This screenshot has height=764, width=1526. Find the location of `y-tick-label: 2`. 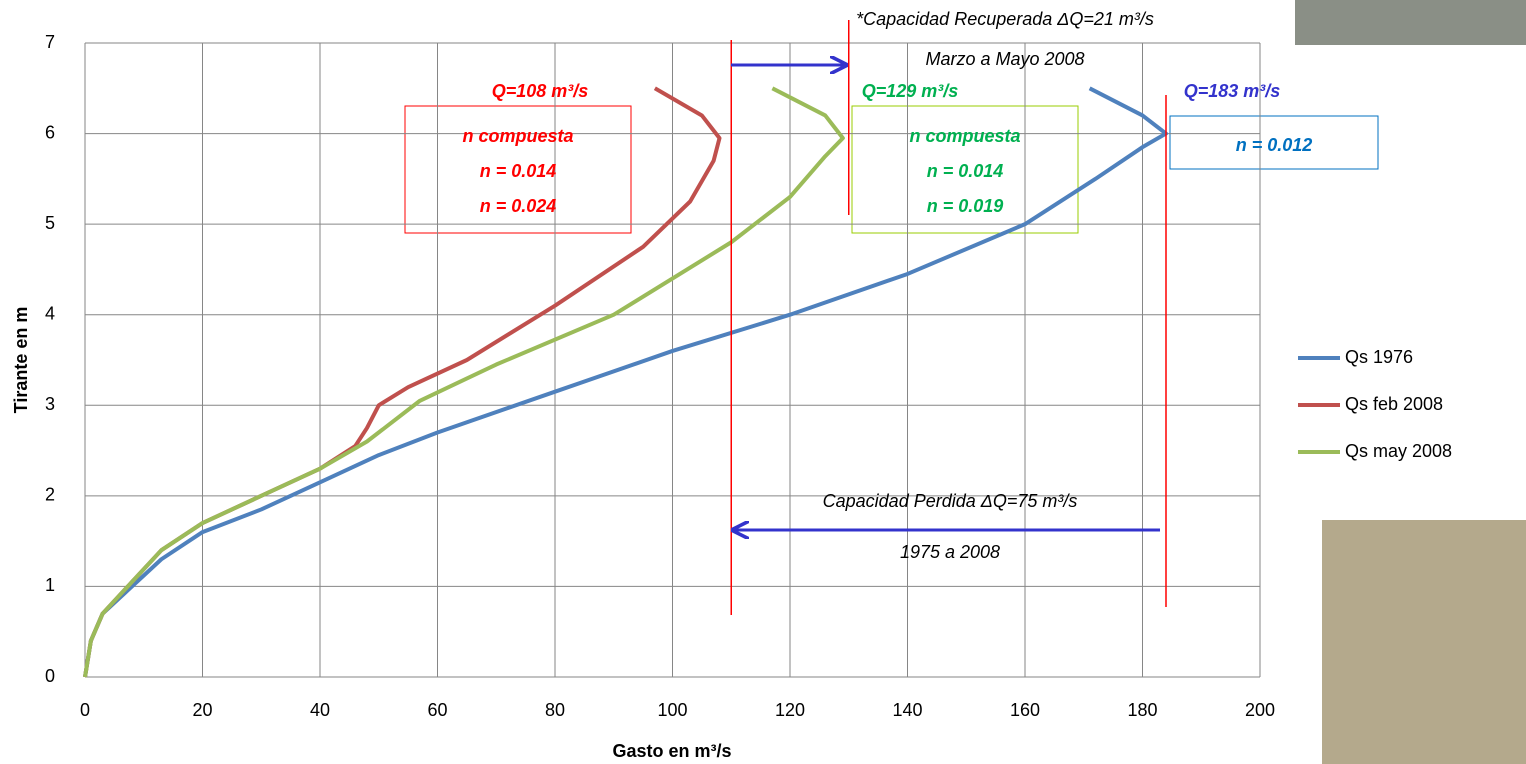

y-tick-label: 2 is located at coordinates (50, 495).